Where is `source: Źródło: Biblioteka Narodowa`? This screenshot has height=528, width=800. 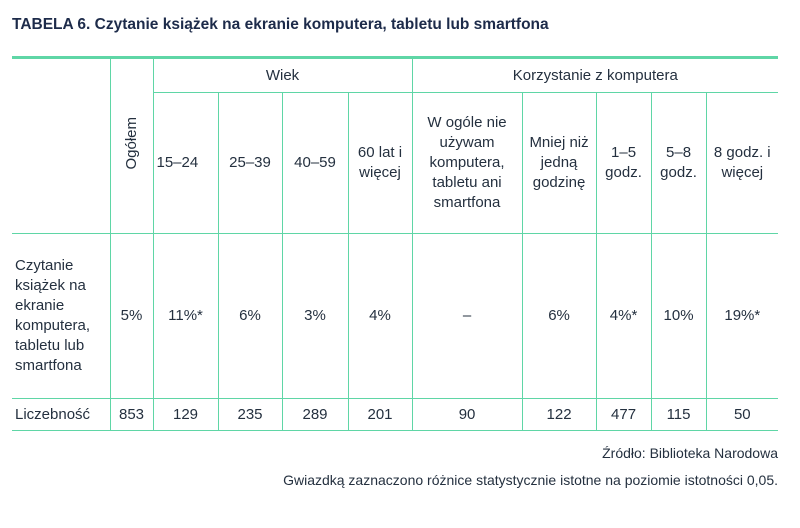
source: Źródło: Biblioteka Narodowa is located at coordinates (690, 453).